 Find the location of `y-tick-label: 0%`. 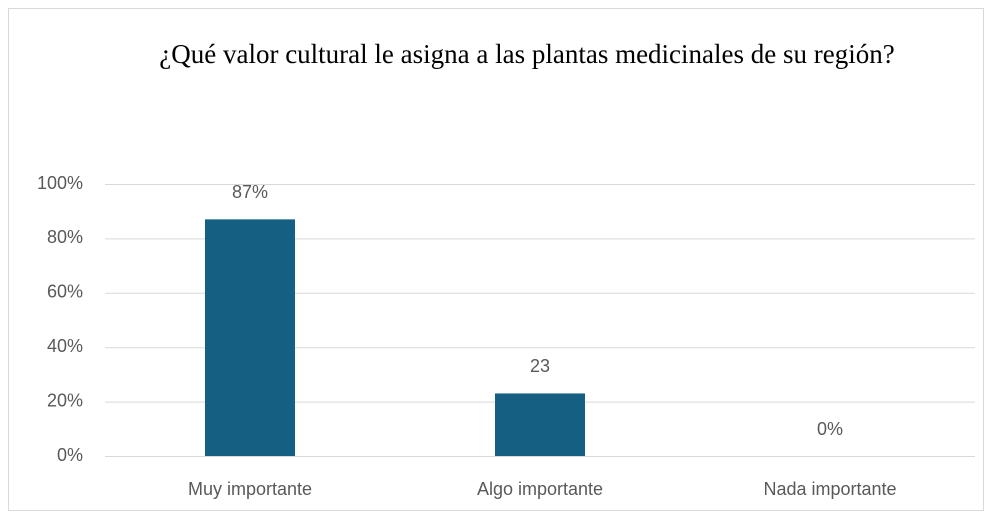

y-tick-label: 0% is located at coordinates (70, 455).